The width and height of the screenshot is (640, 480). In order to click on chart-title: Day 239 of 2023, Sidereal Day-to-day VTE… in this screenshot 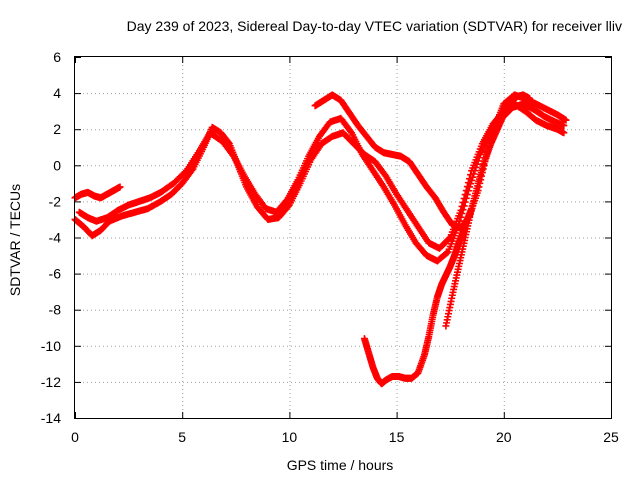, I will do `click(374, 26)`.